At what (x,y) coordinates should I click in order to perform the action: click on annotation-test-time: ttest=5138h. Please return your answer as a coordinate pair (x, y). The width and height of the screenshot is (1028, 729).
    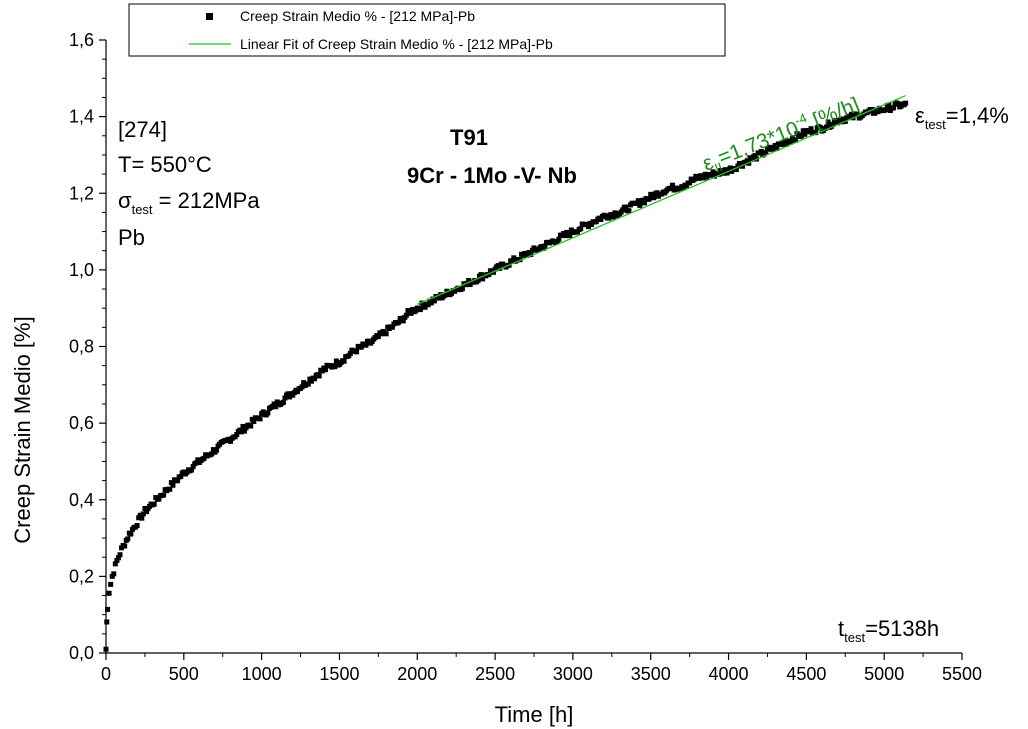
    Looking at the image, I should click on (888, 630).